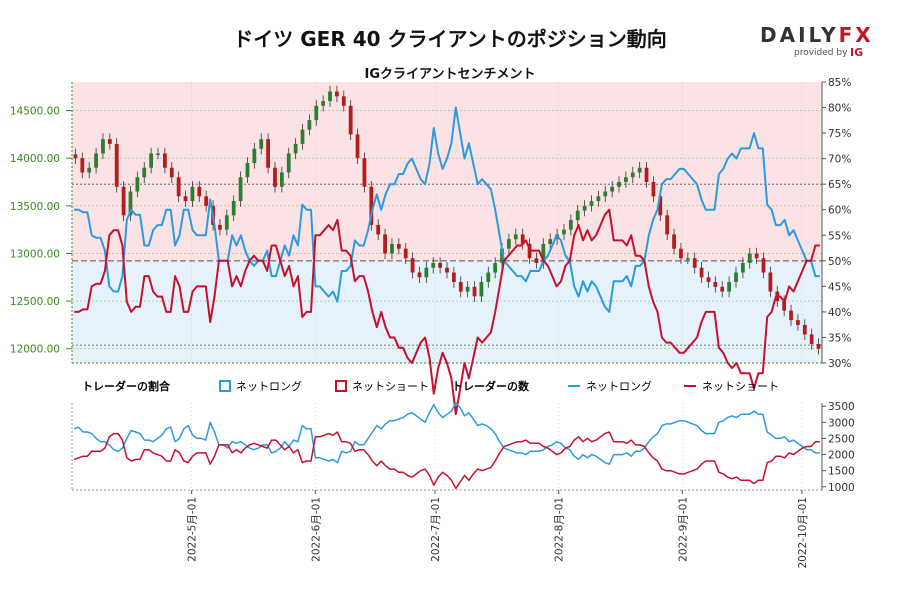 This screenshot has height=600, width=900. I want to click on date-tick-label: 2022-5月-01, so click(193, 529).